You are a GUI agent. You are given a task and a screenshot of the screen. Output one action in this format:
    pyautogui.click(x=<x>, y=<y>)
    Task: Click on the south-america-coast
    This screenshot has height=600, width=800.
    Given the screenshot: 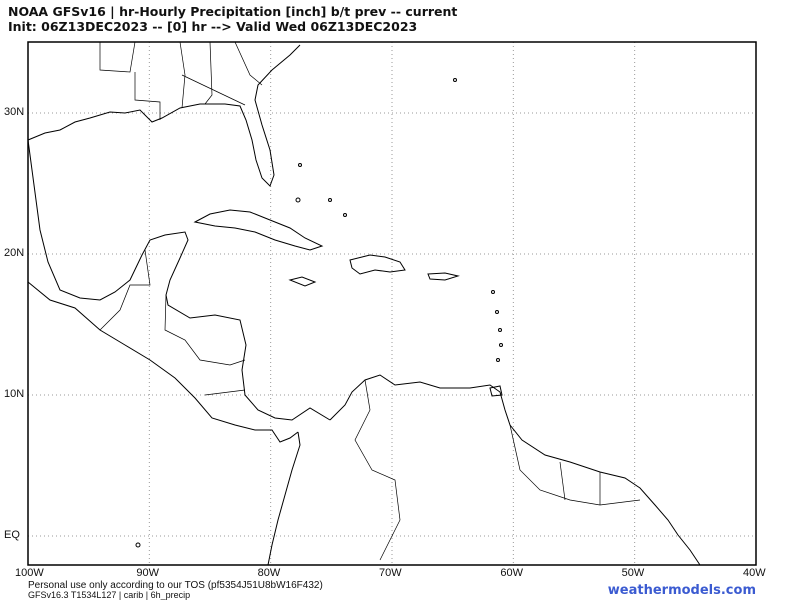 What is the action you would take?
    pyautogui.click(x=515, y=470)
    